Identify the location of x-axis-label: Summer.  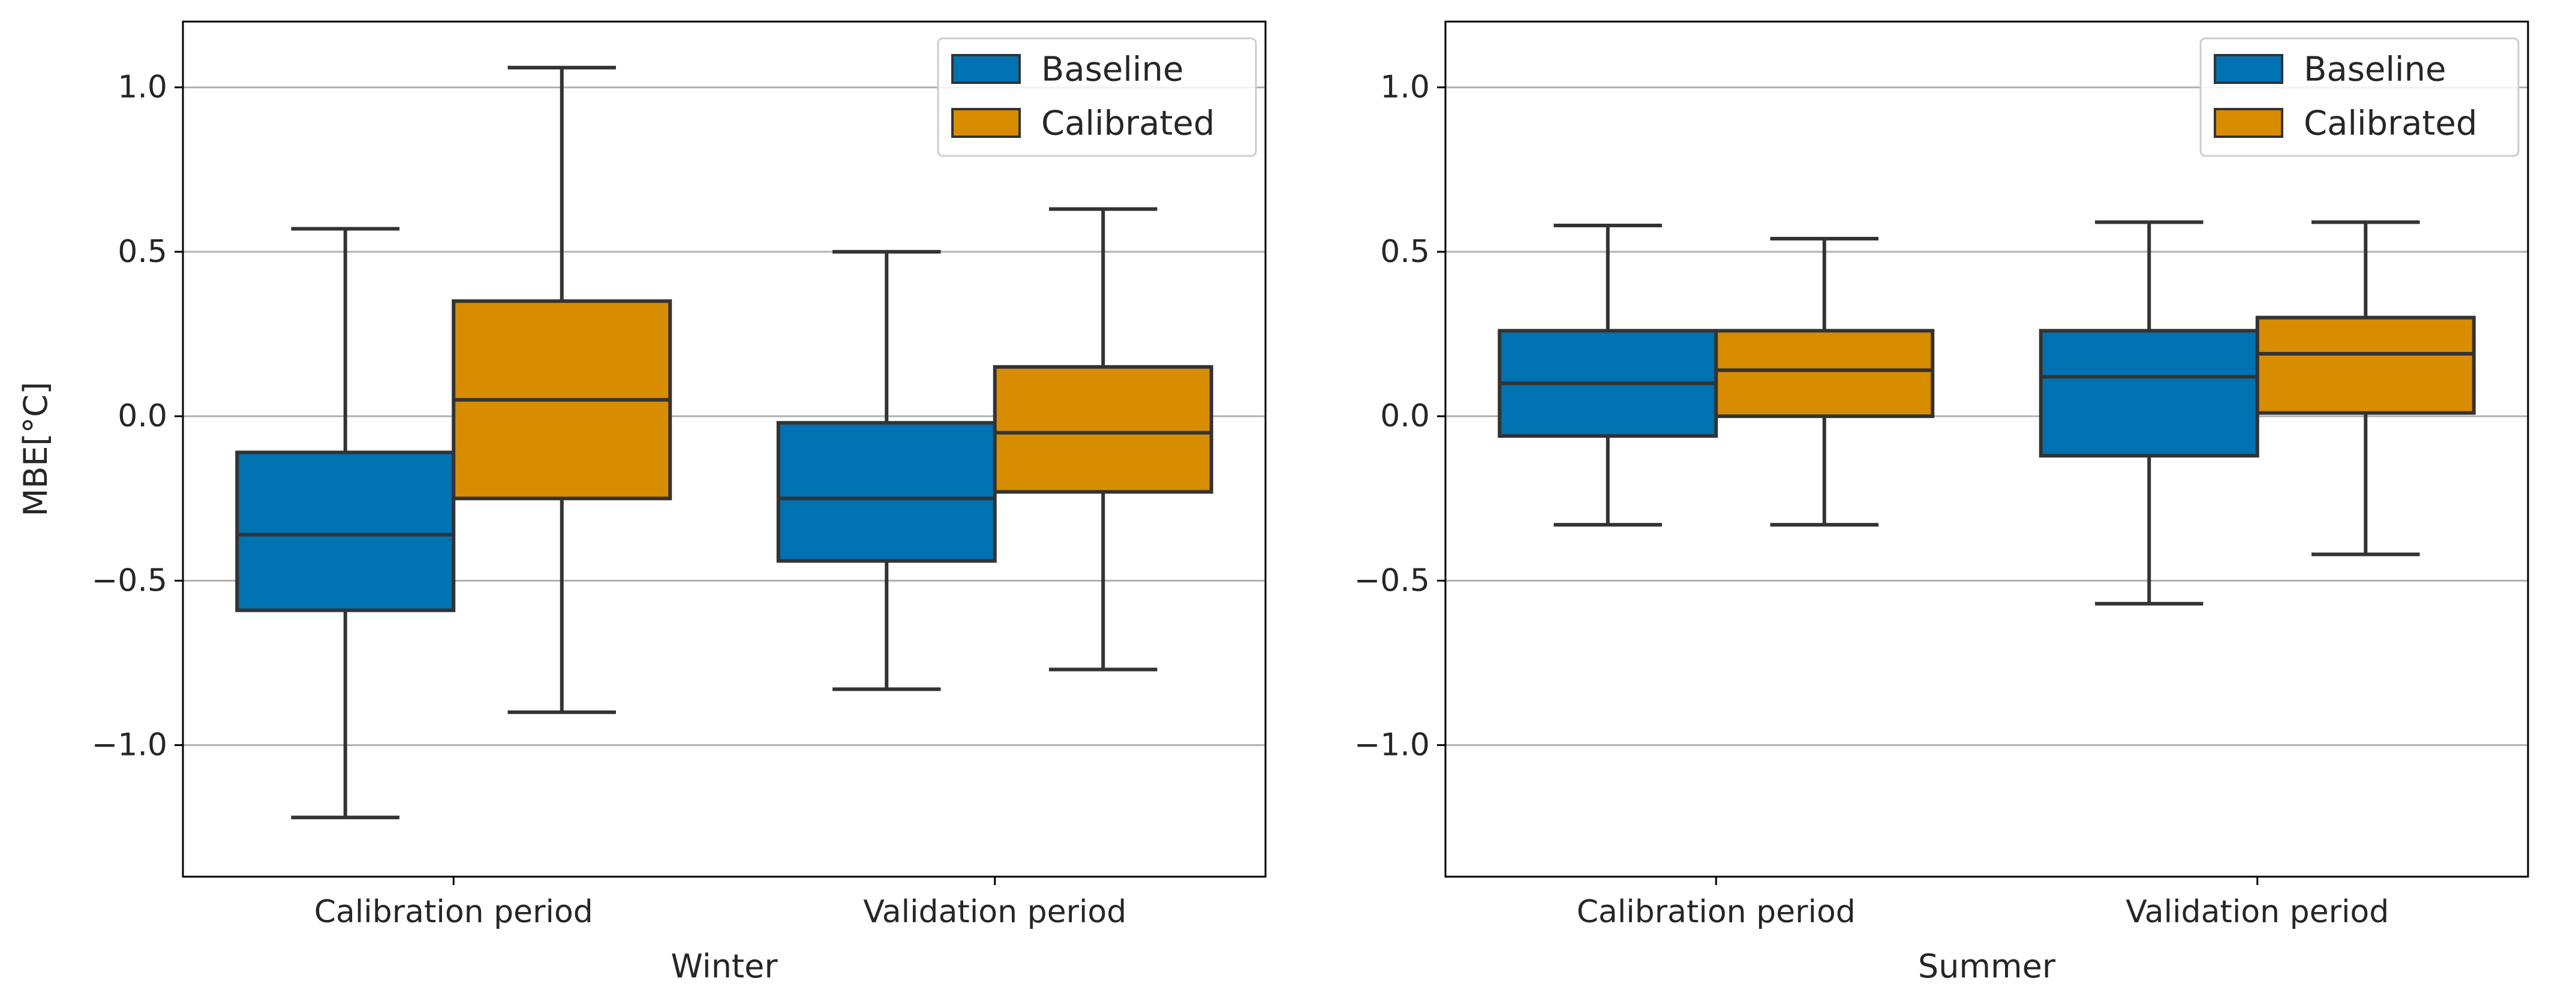
(1987, 966).